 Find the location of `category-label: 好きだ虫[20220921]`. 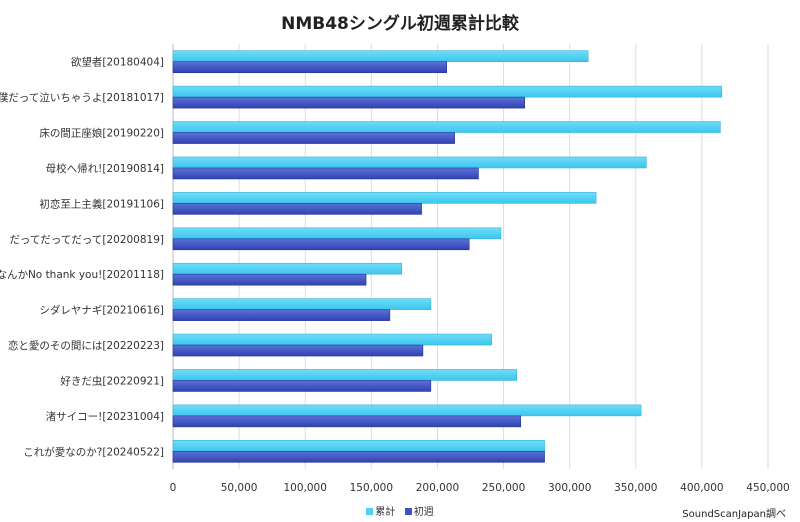

category-label: 好きだ虫[20220921] is located at coordinates (112, 381).